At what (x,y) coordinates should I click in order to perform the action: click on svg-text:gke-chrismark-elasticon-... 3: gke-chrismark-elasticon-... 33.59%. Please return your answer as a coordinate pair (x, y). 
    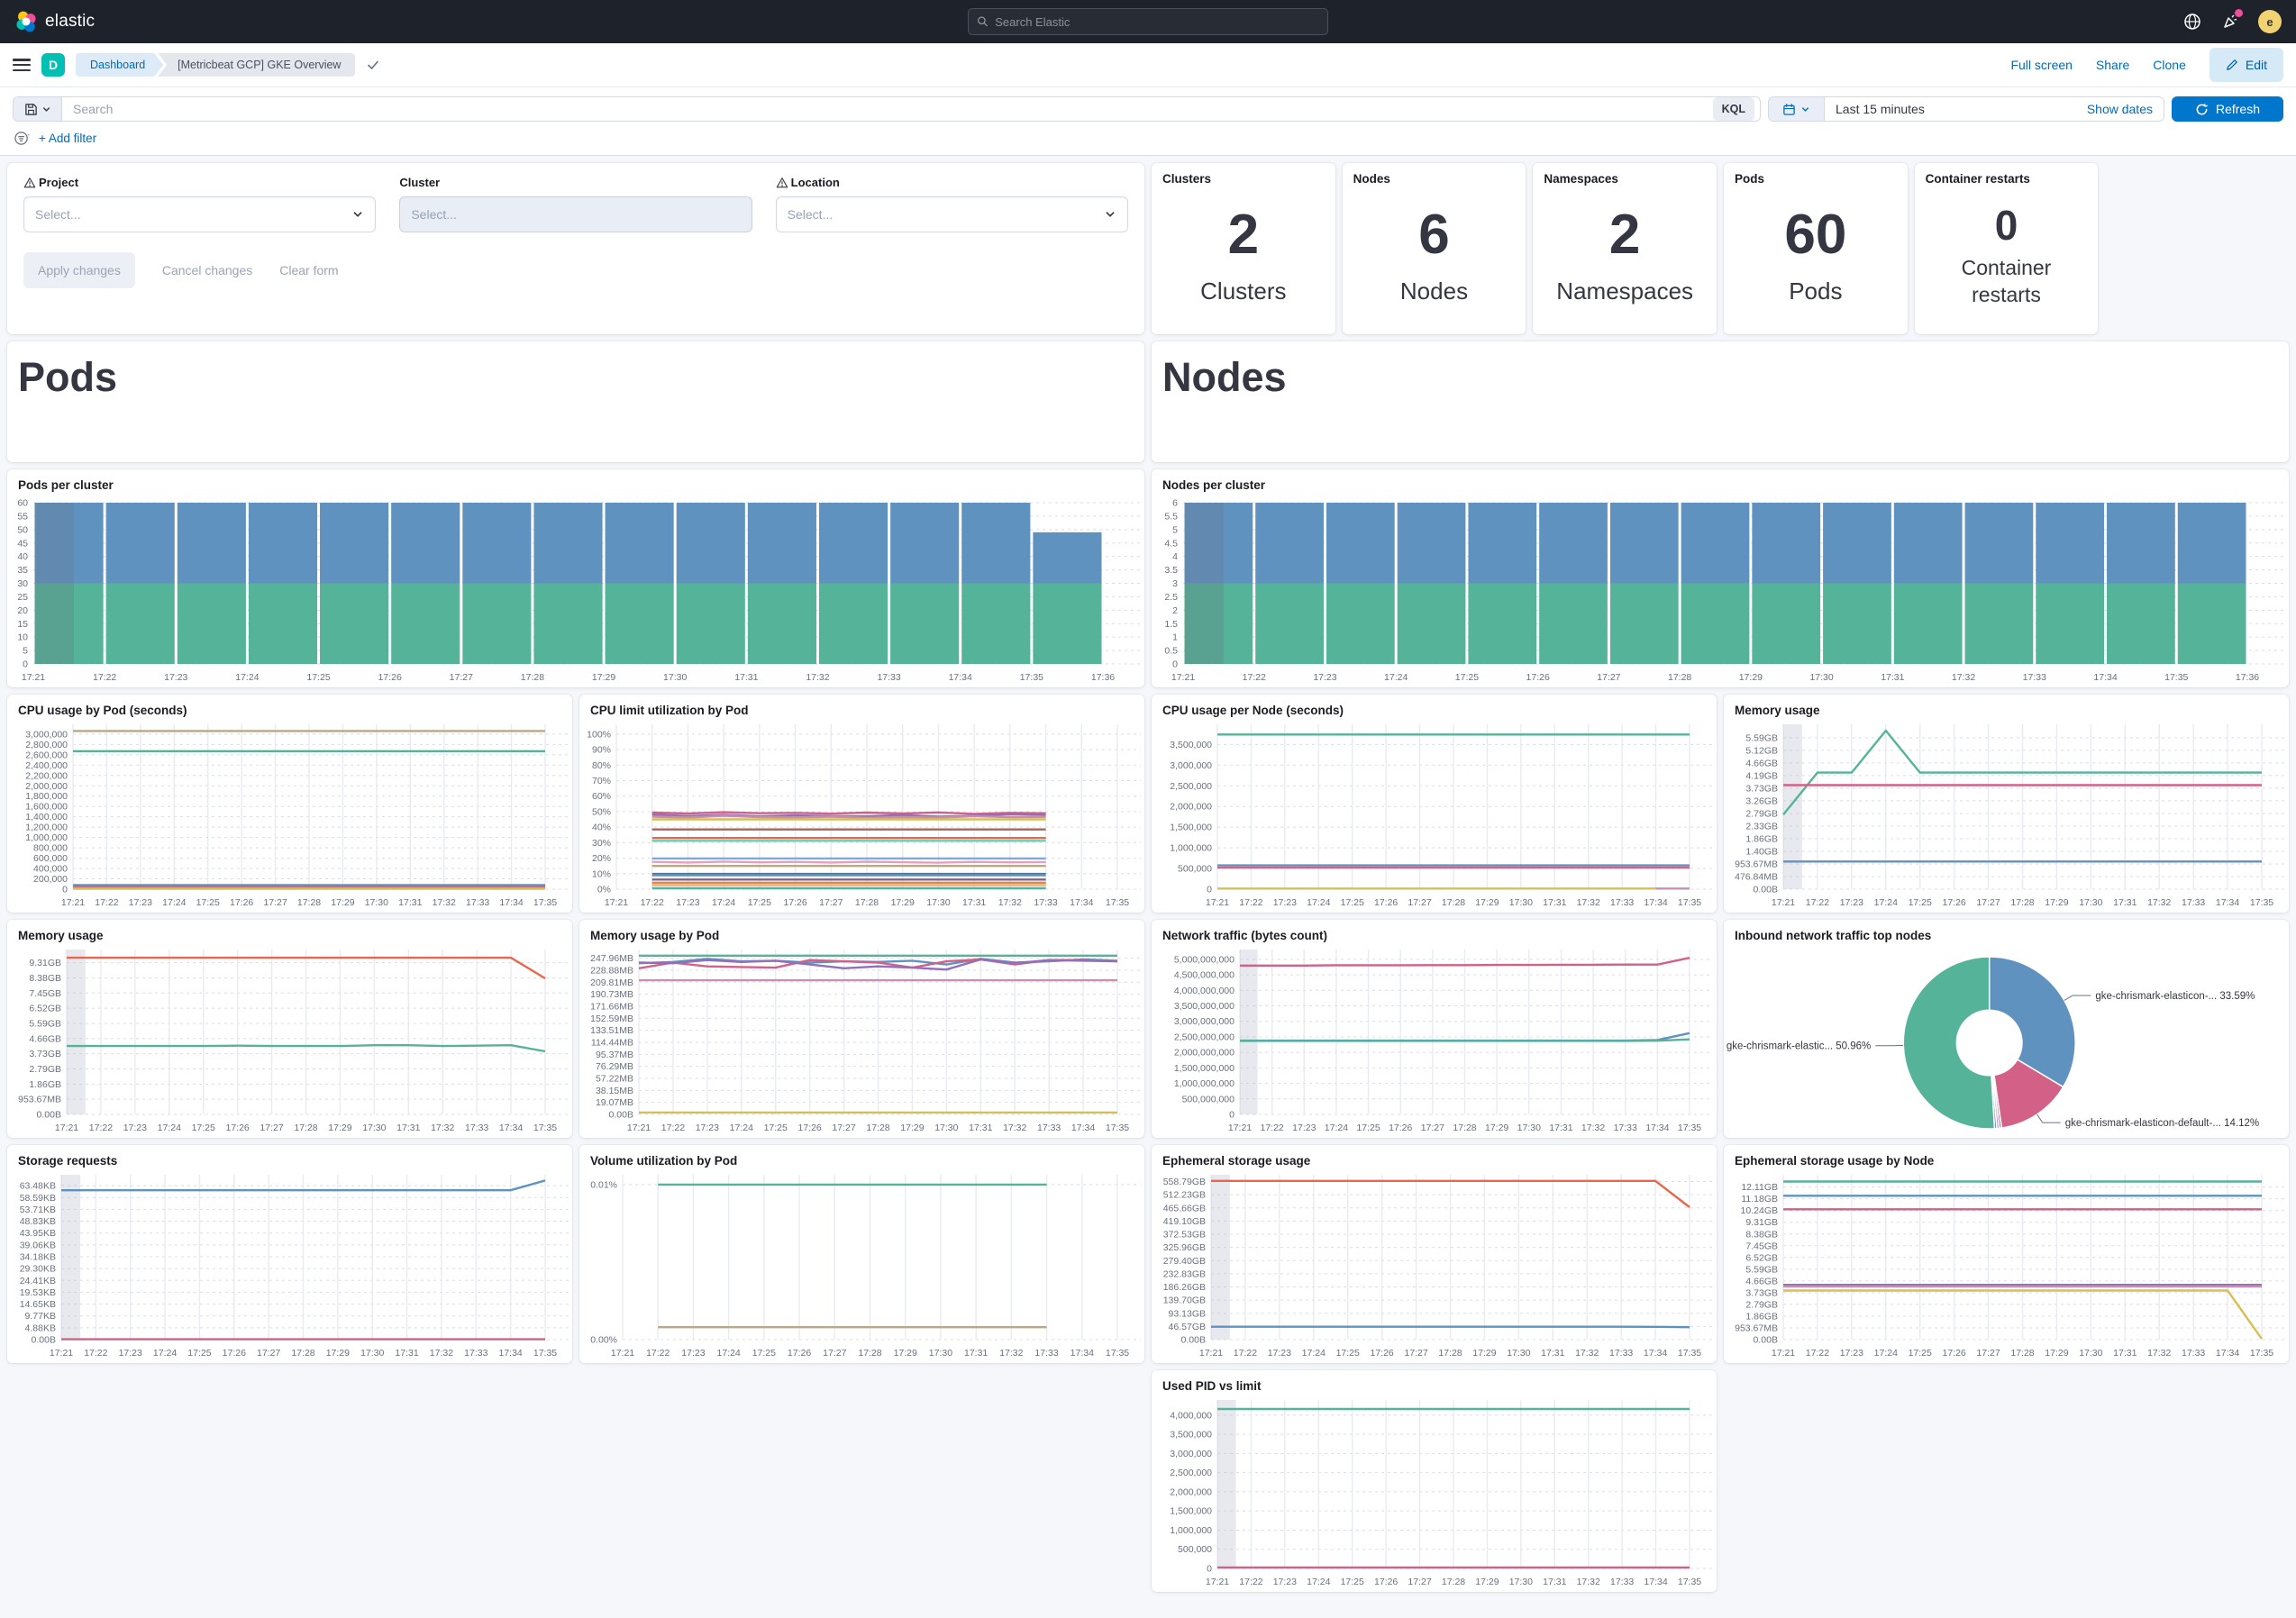
    Looking at the image, I should click on (2175, 997).